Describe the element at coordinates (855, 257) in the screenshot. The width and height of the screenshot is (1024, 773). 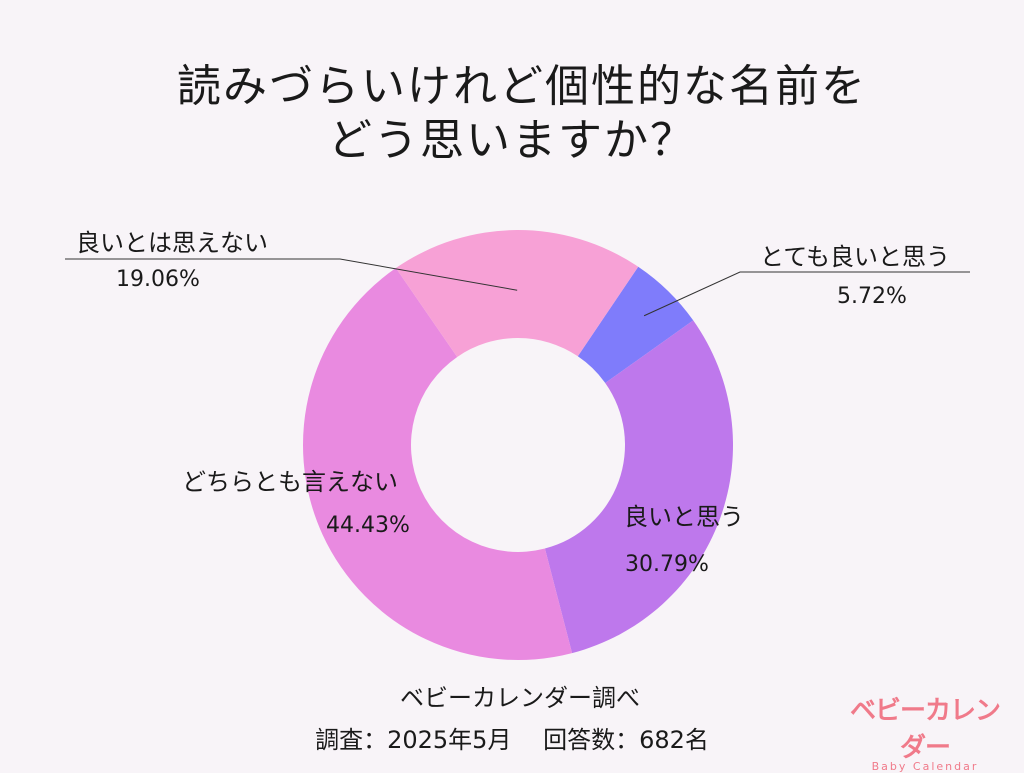
I see `slice-label: とても良いと思う` at that location.